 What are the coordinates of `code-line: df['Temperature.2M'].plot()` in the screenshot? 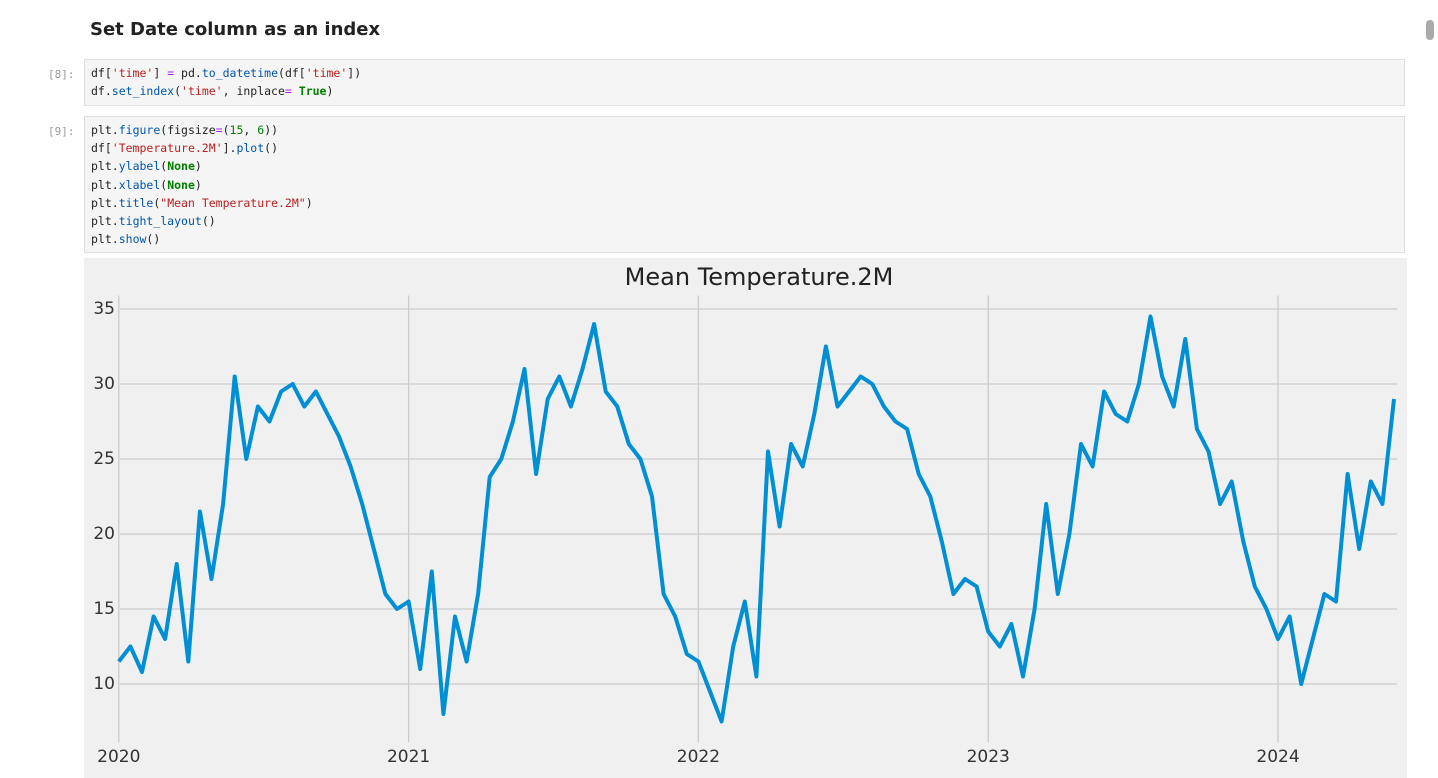 It's located at (184, 148).